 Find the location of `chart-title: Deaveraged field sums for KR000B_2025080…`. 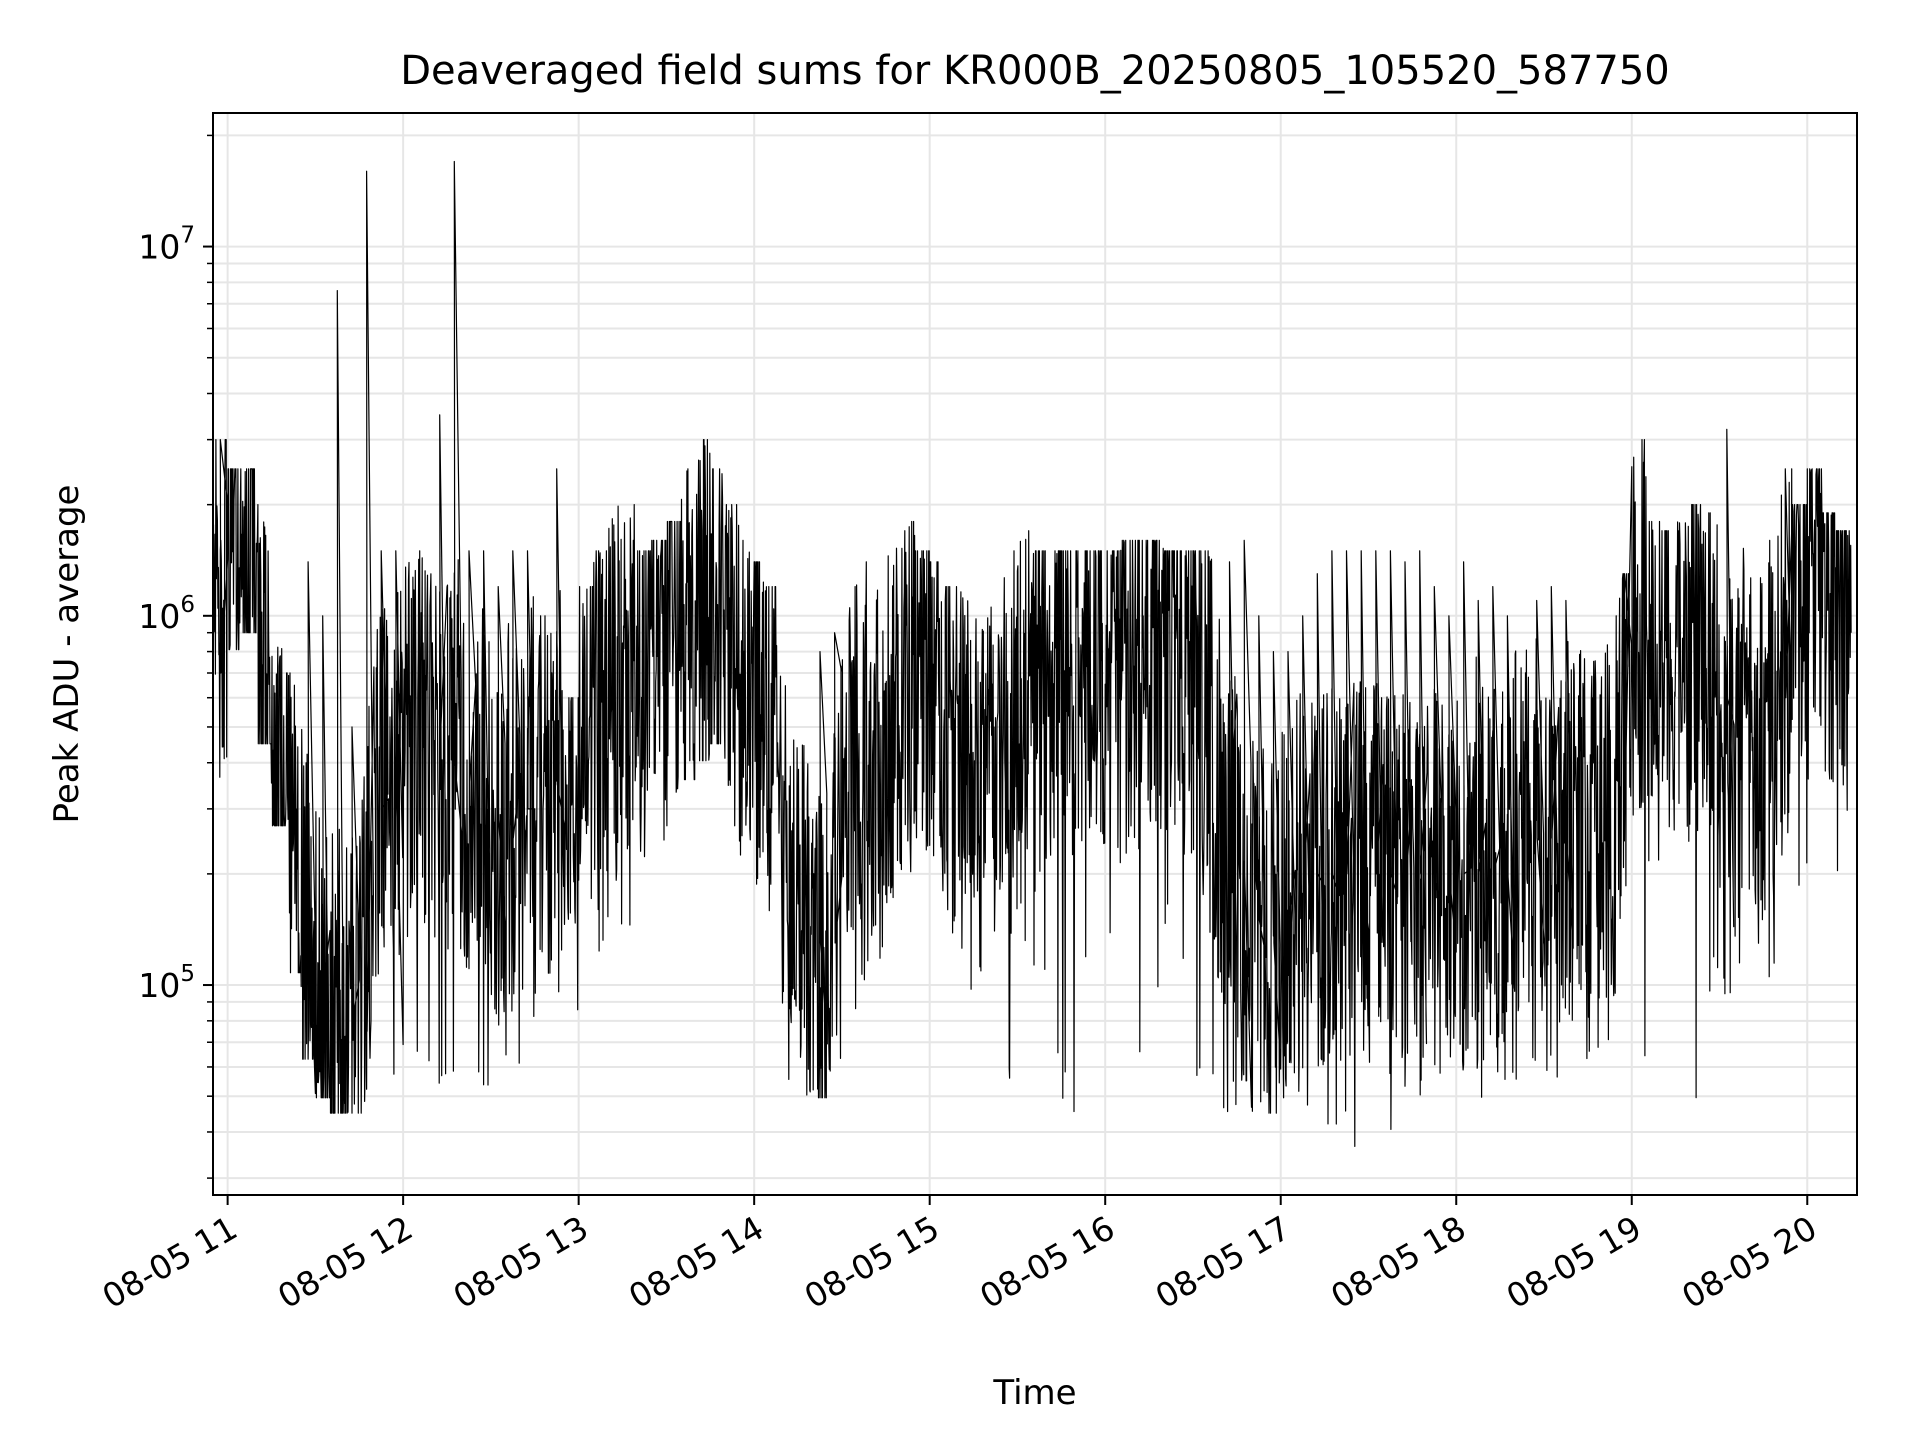

chart-title: Deaveraged field sums for KR000B_2025080… is located at coordinates (1035, 71).